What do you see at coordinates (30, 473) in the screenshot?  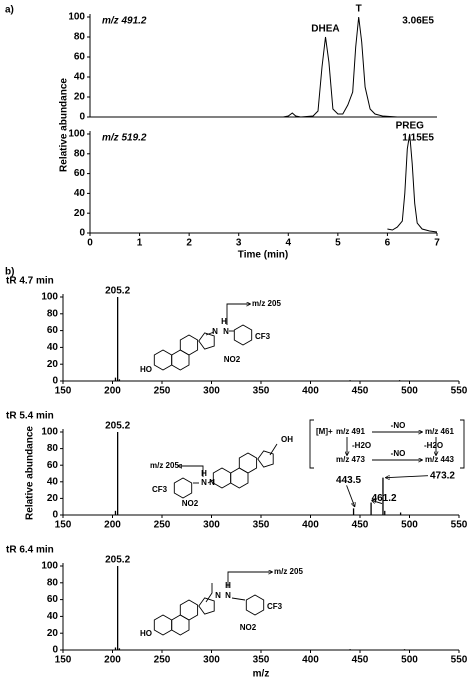 I see `y-axis-label: Relative abundance` at bounding box center [30, 473].